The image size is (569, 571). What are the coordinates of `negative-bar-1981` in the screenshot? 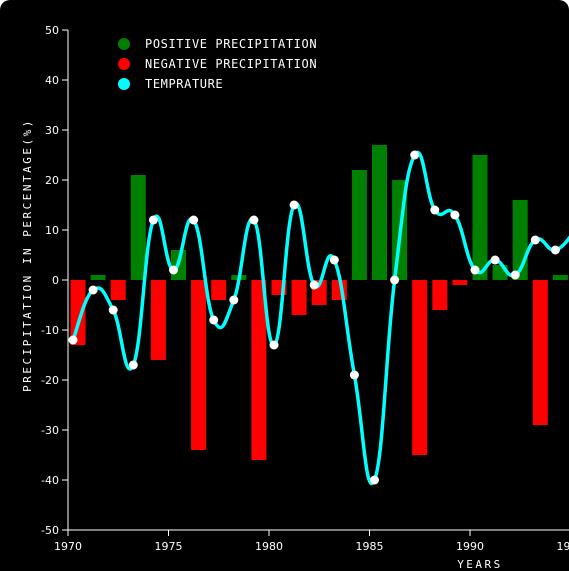 It's located at (299, 297).